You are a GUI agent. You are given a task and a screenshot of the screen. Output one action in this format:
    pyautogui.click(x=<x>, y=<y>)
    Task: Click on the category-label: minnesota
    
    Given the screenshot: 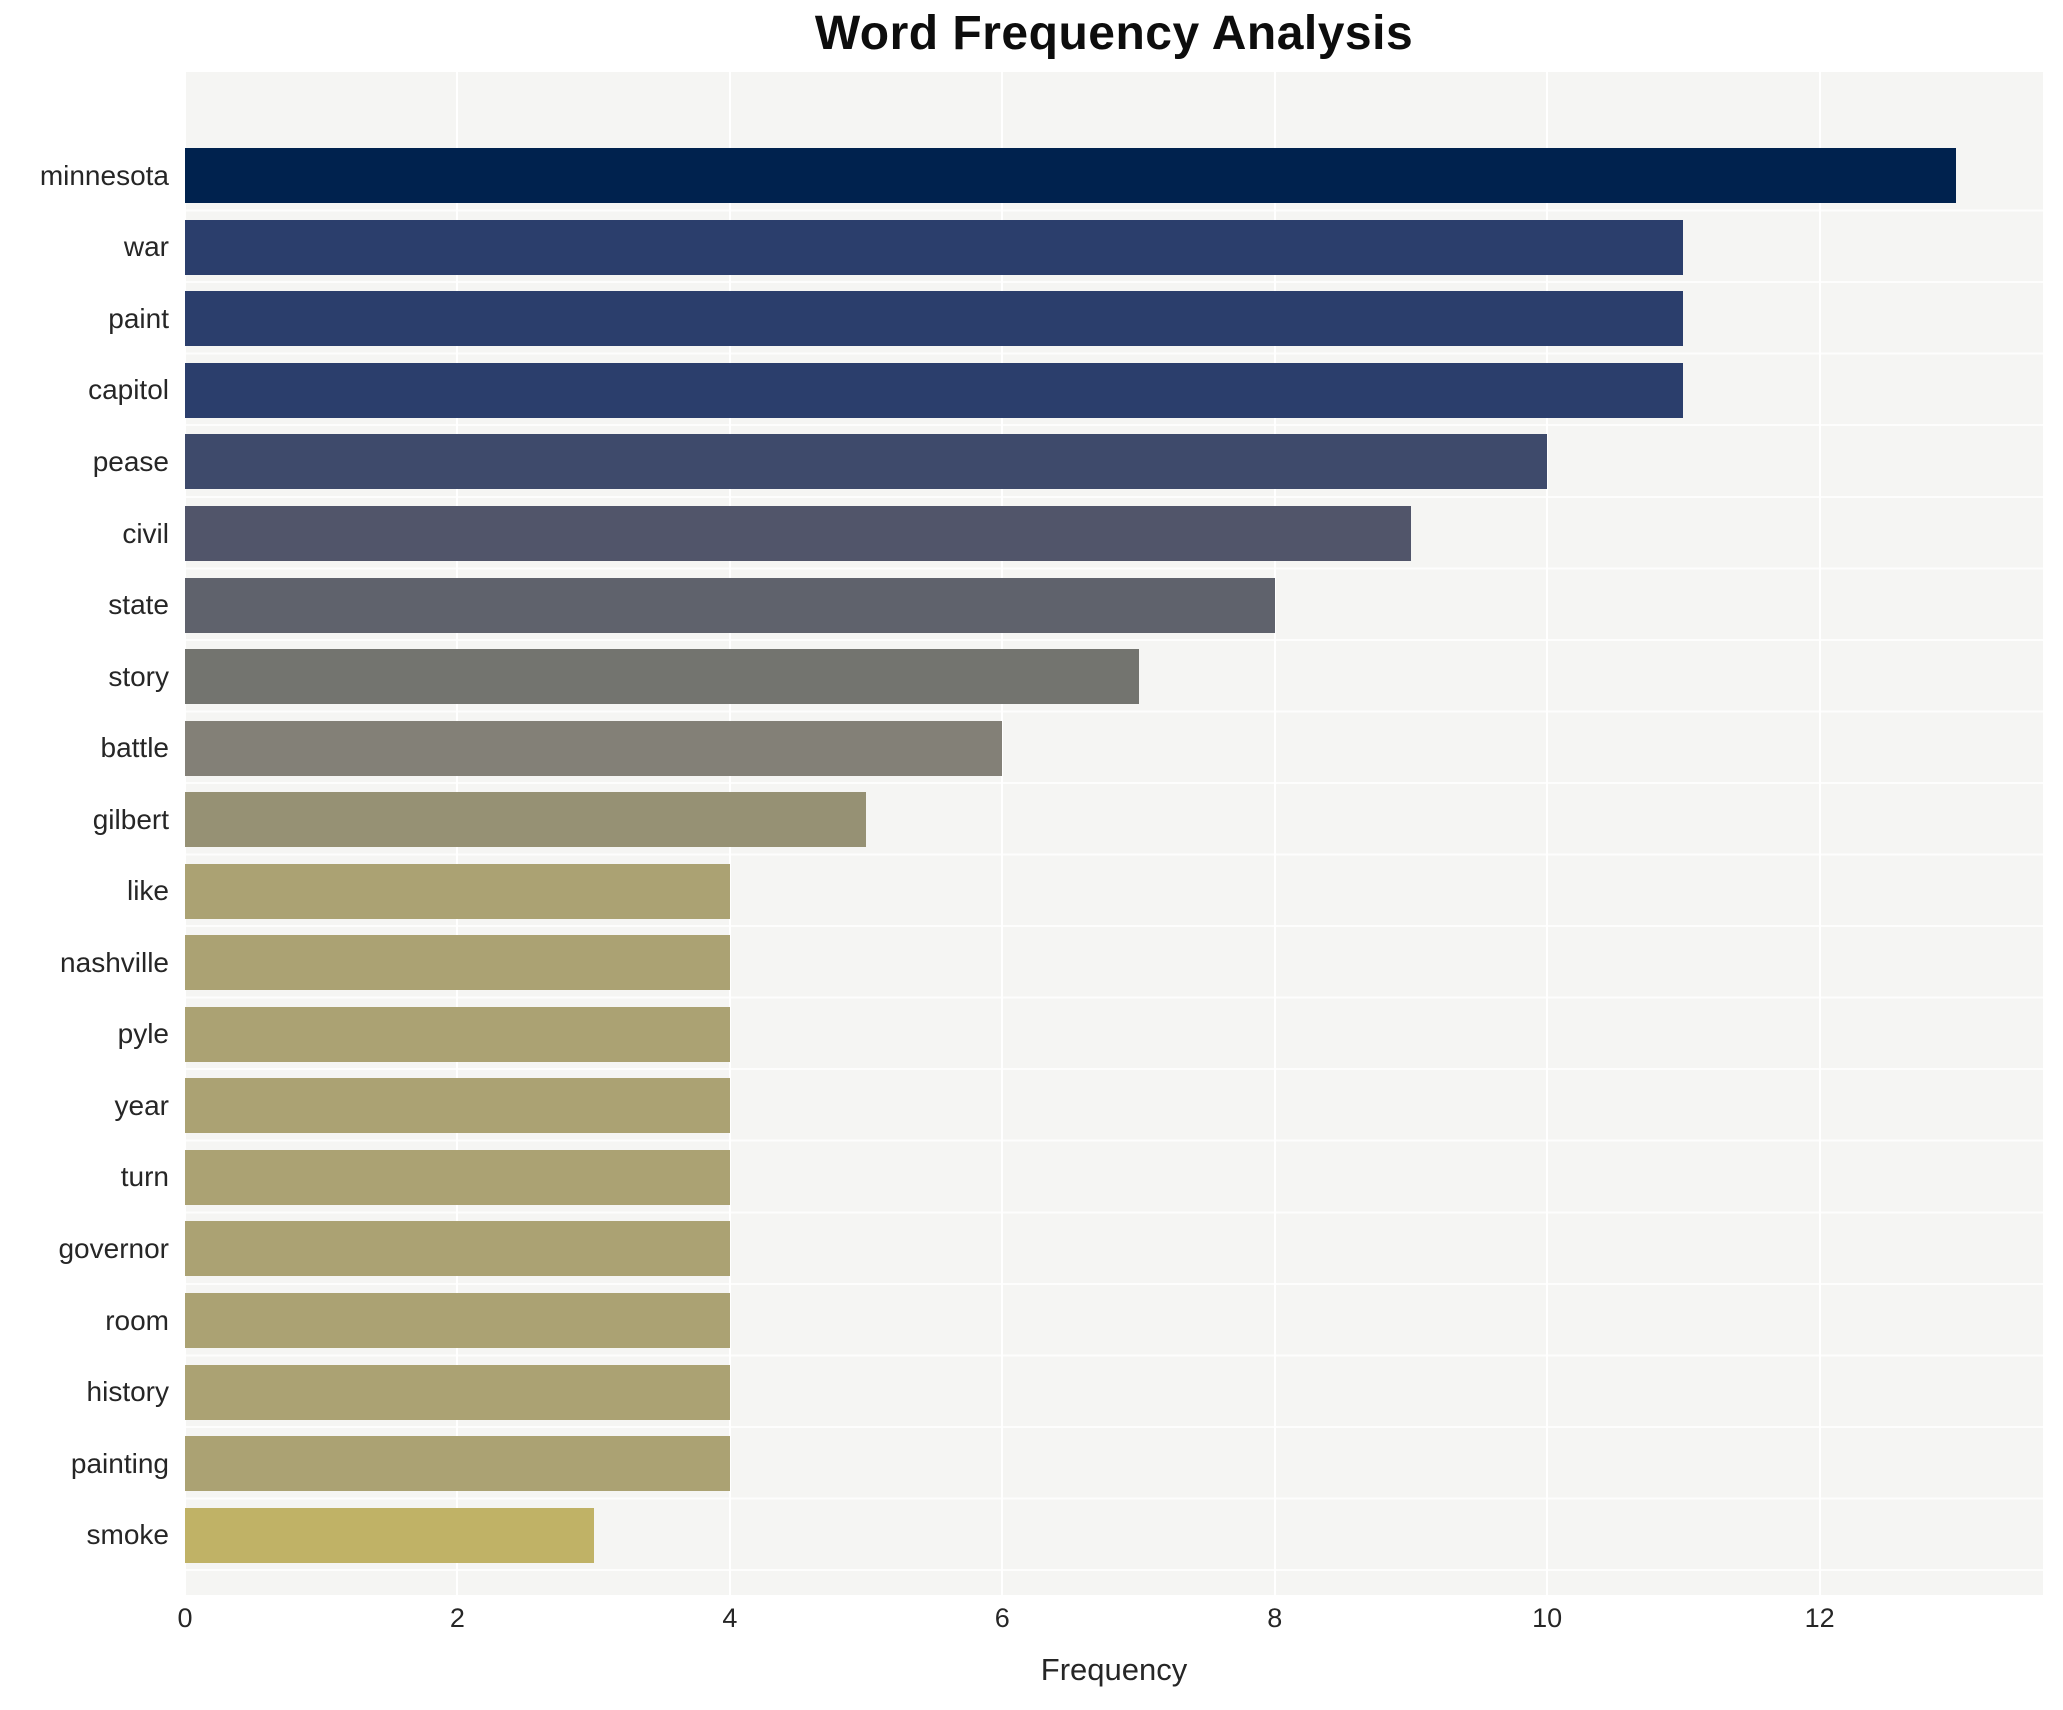 What is the action you would take?
    pyautogui.click(x=104, y=175)
    